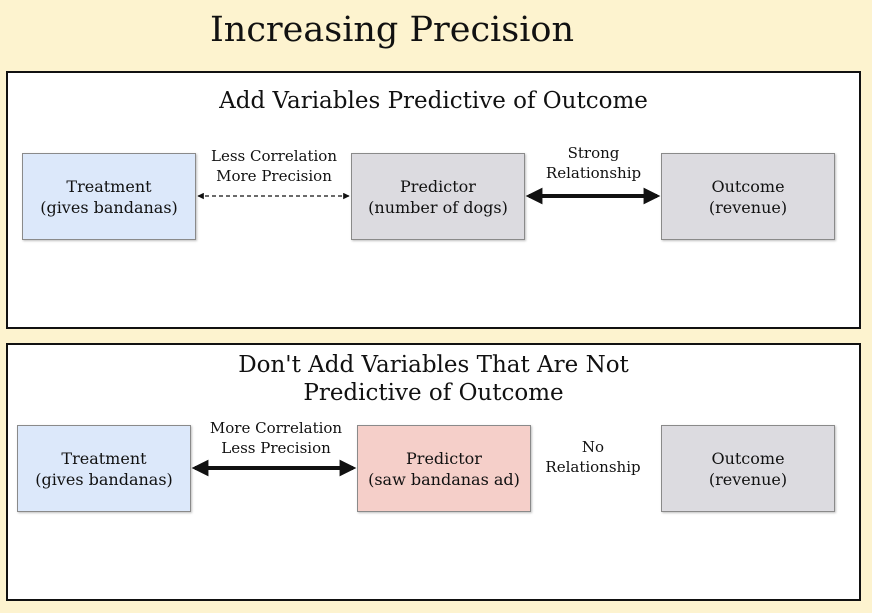  I want to click on bottom-outcome-label: Outcome, so click(748, 458).